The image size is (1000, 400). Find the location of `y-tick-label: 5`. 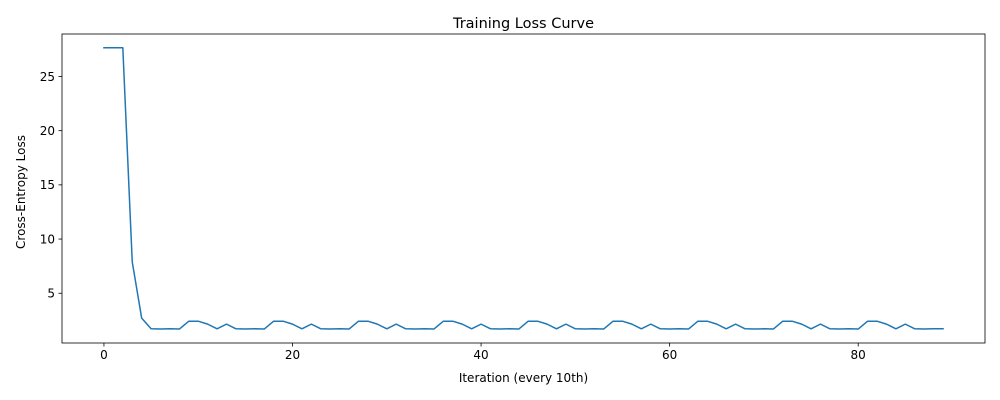

y-tick-label: 5 is located at coordinates (51, 294).